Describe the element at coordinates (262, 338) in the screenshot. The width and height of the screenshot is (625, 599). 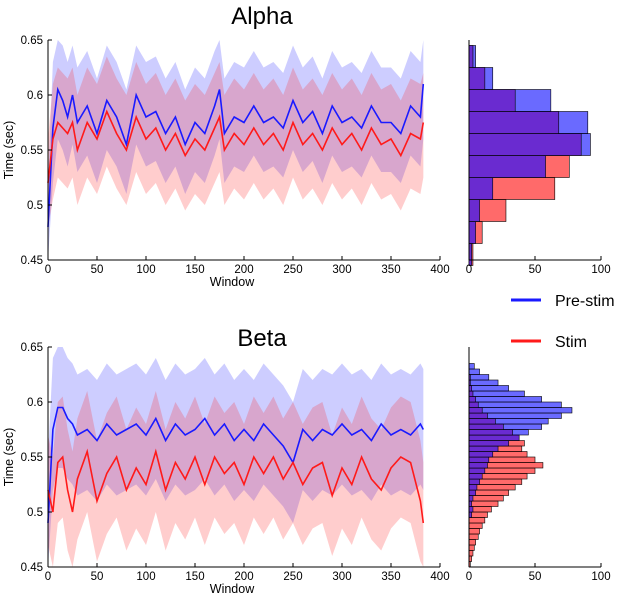
I see `chart-title: Beta` at that location.